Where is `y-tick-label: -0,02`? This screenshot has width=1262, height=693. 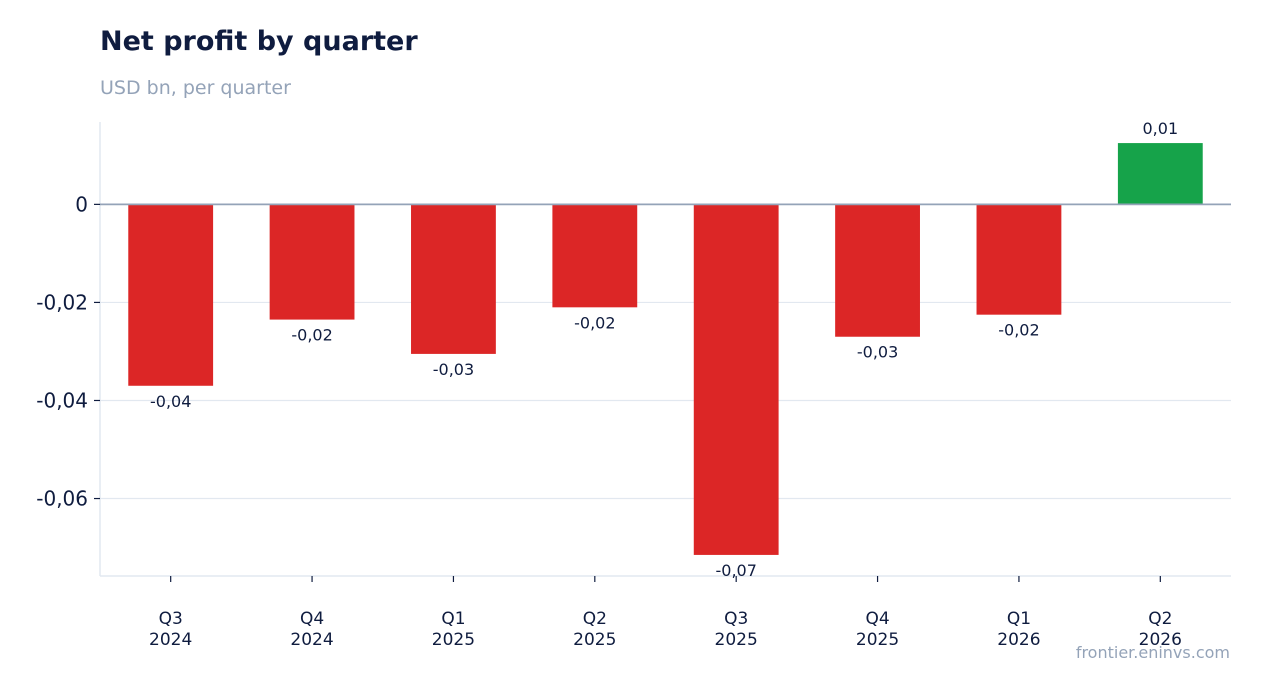 y-tick-label: -0,02 is located at coordinates (62, 302).